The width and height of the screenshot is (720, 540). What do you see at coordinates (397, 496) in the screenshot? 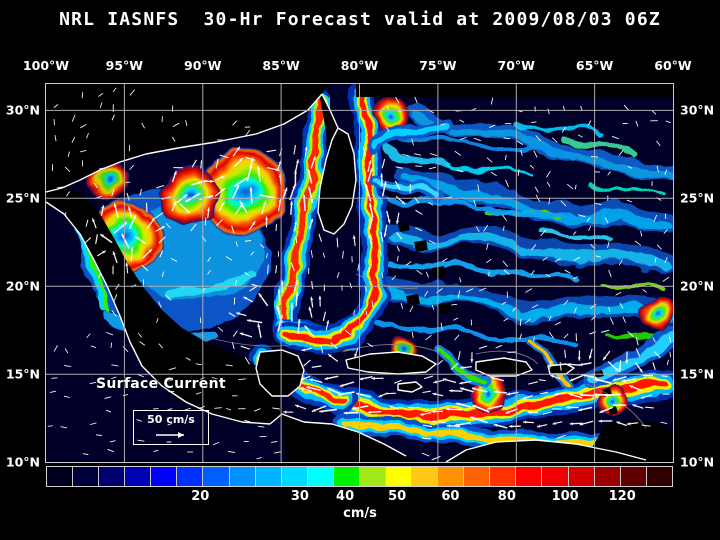
I see `colorbar-tick-label: 50` at bounding box center [397, 496].